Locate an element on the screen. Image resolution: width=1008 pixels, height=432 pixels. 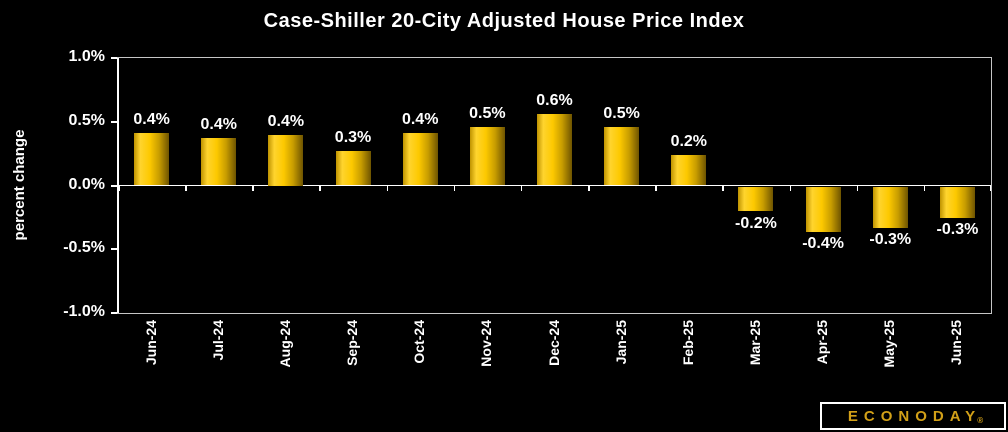
x-axis-tick-label: Aug-24 is located at coordinates (284, 344).